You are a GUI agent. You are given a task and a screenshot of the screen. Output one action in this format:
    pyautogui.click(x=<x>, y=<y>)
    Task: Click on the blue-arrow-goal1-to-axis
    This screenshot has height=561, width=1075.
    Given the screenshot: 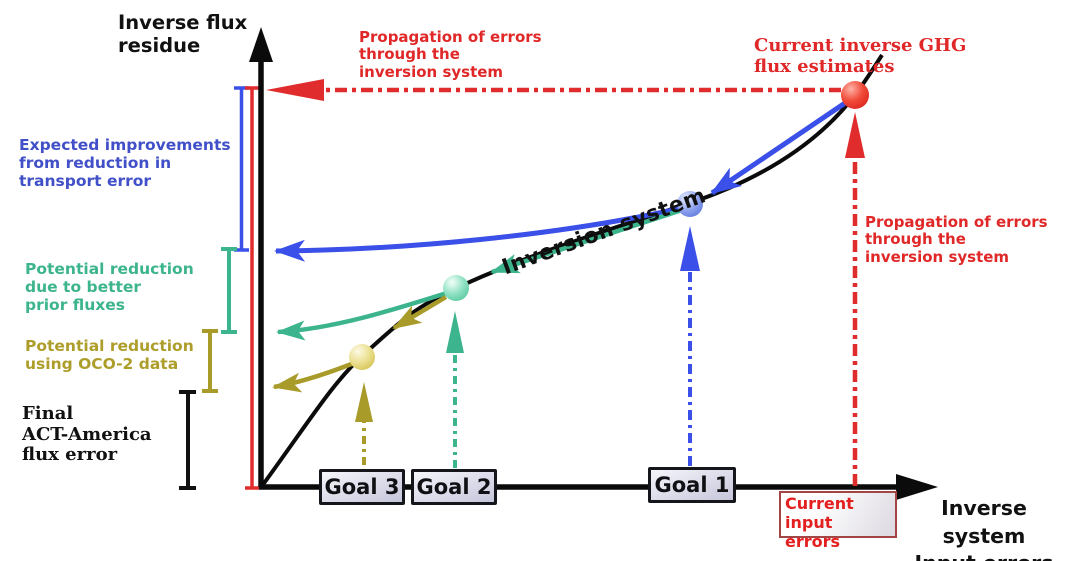 What is the action you would take?
    pyautogui.click(x=480, y=233)
    